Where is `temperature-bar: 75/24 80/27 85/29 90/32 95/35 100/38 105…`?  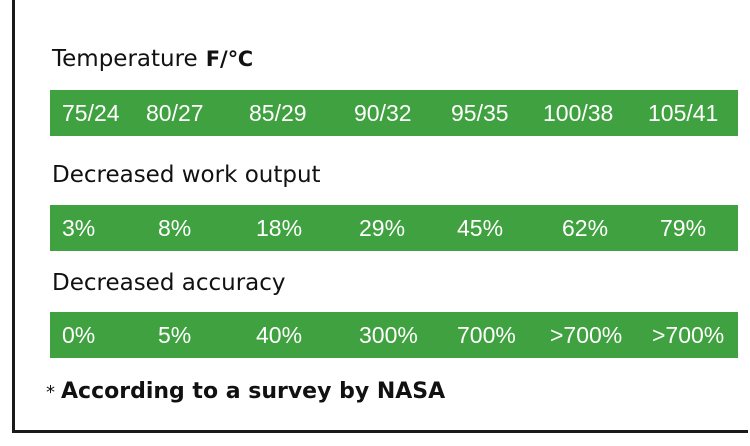
temperature-bar: 75/24 80/27 85/29 90/32 95/35 100/38 105… is located at coordinates (394, 113).